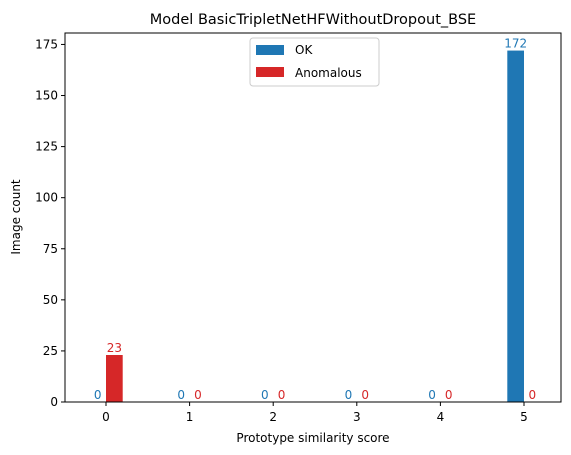 The image size is (571, 455). I want to click on y-tick-label-50: 50, so click(50, 300).